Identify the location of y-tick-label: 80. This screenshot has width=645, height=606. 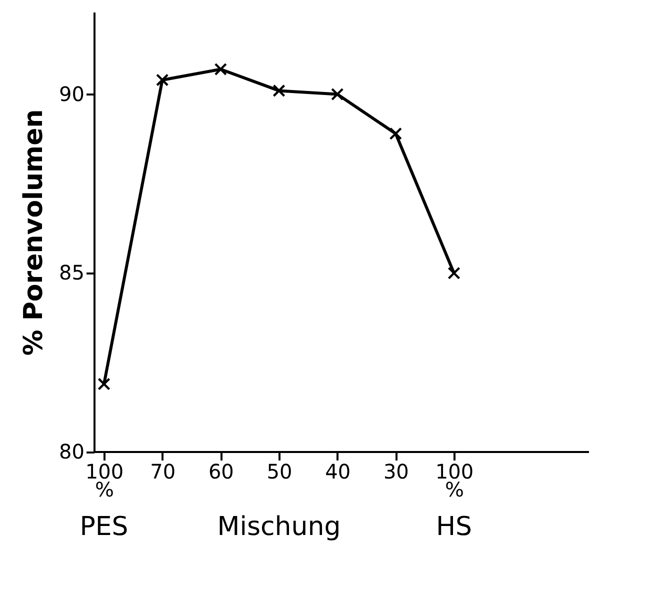
(71, 452).